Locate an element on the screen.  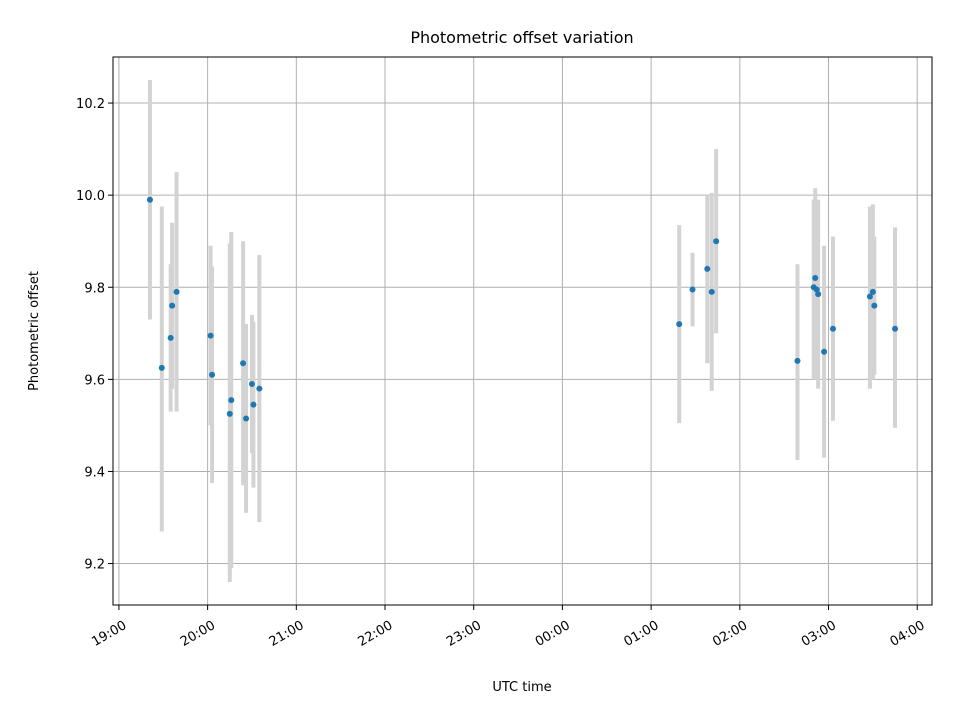
y-tick-label-0: 9.2 is located at coordinates (94, 565).